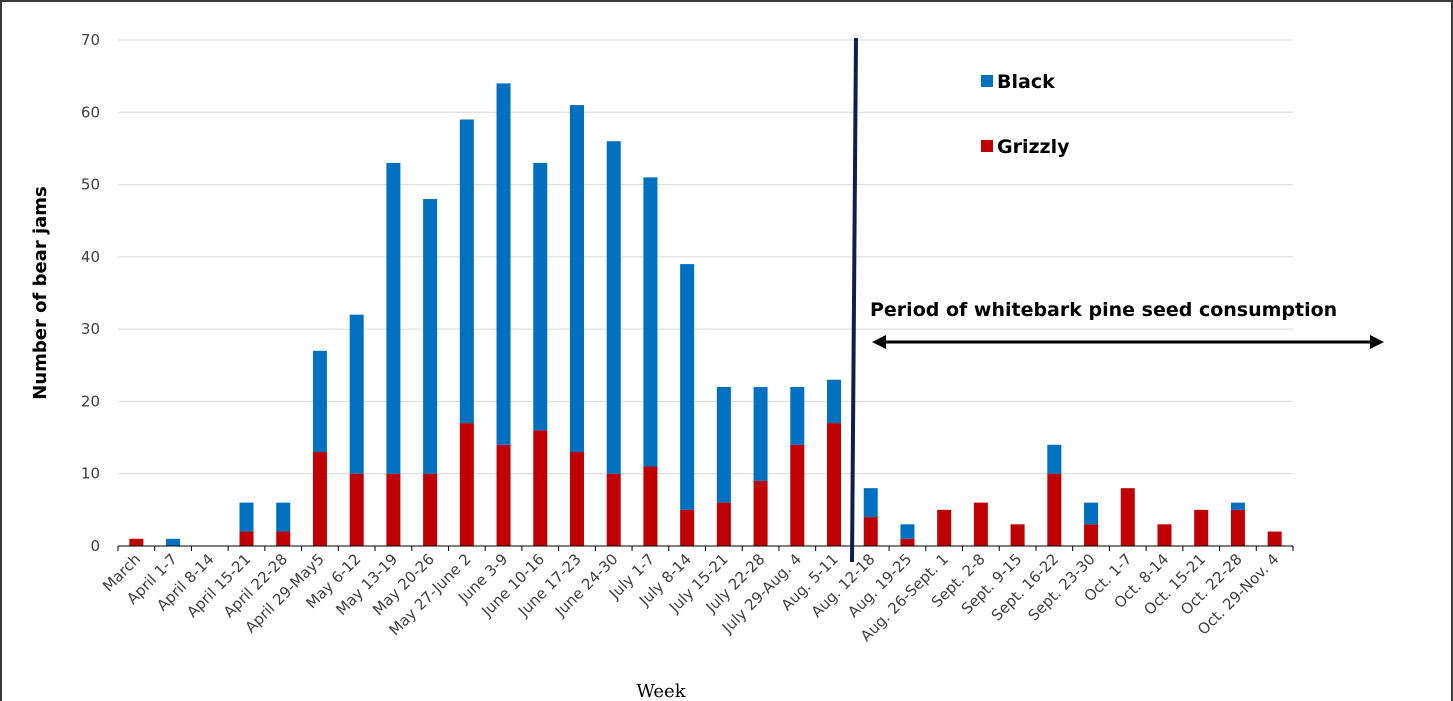 This screenshot has height=701, width=1453. Describe the element at coordinates (1025, 114) in the screenshot. I see `legend: Black Grizzly` at that location.